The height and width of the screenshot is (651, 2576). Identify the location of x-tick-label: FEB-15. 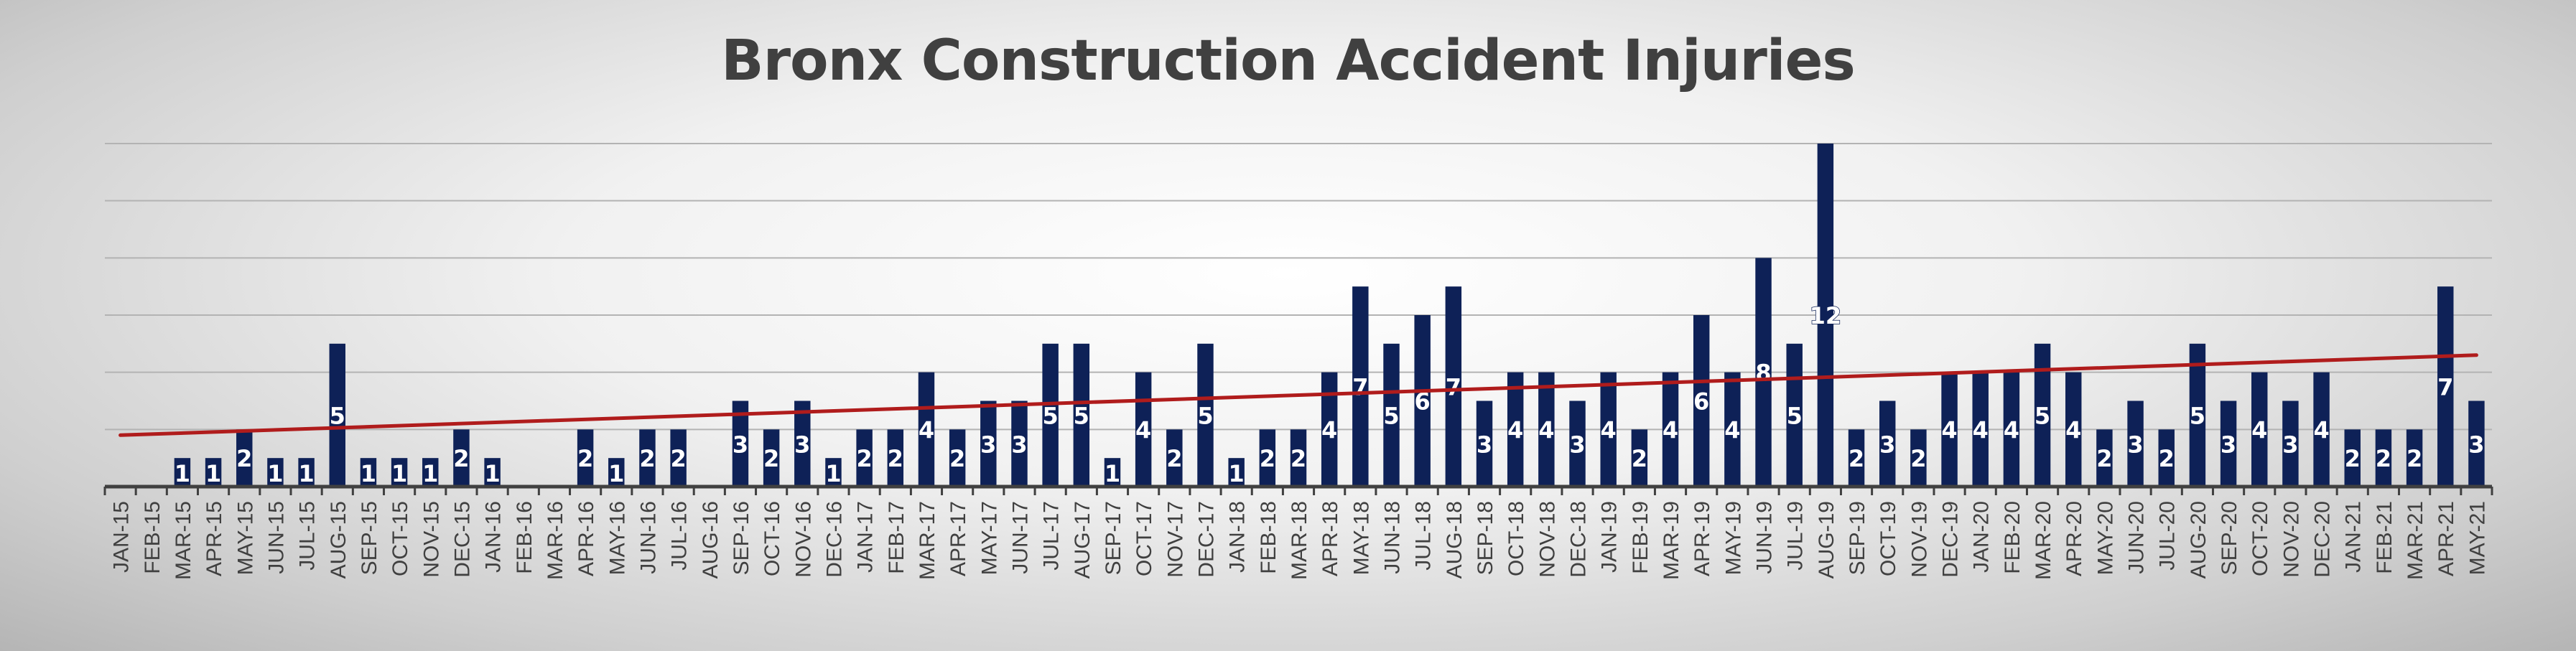
(152, 537).